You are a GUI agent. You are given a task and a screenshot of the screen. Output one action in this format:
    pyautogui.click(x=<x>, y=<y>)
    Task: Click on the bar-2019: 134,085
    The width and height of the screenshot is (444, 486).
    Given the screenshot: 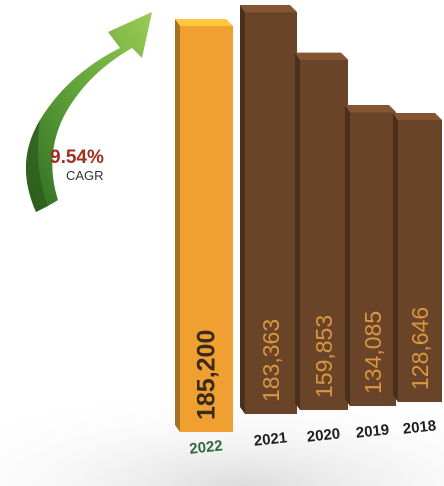 What is the action you would take?
    pyautogui.click(x=370, y=255)
    